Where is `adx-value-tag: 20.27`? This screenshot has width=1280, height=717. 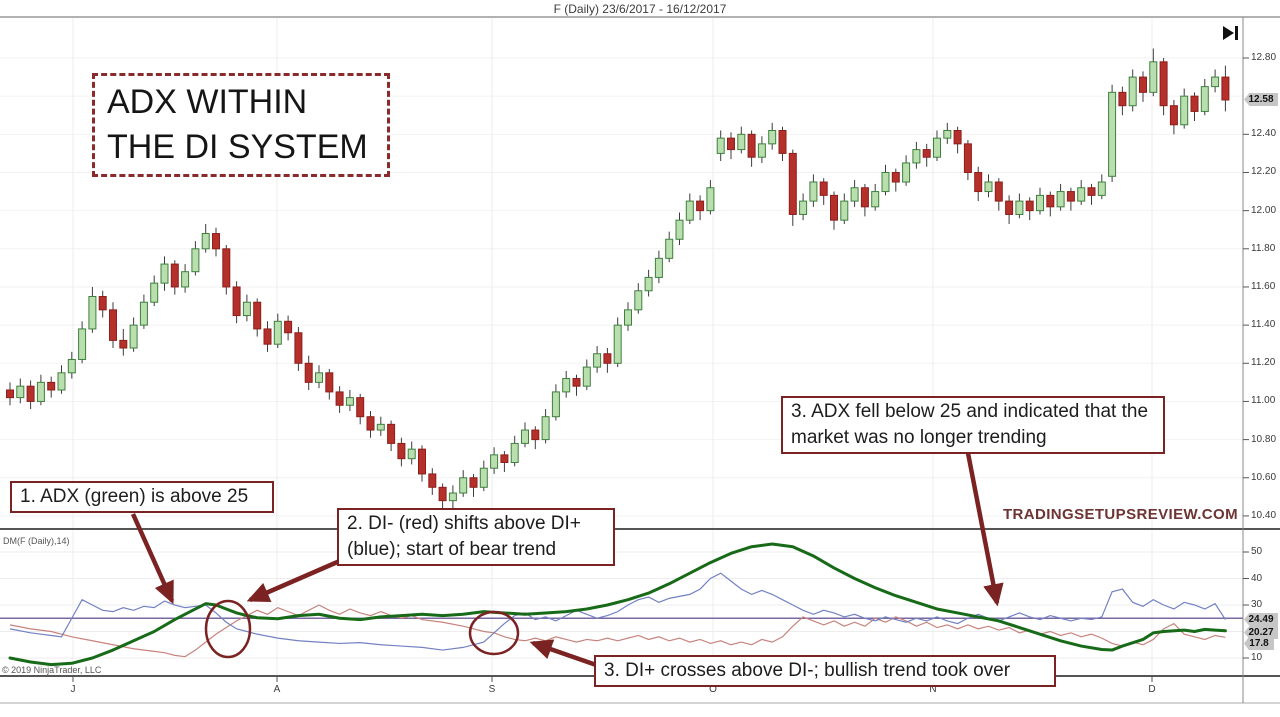 adx-value-tag: 20.27 is located at coordinates (1261, 632).